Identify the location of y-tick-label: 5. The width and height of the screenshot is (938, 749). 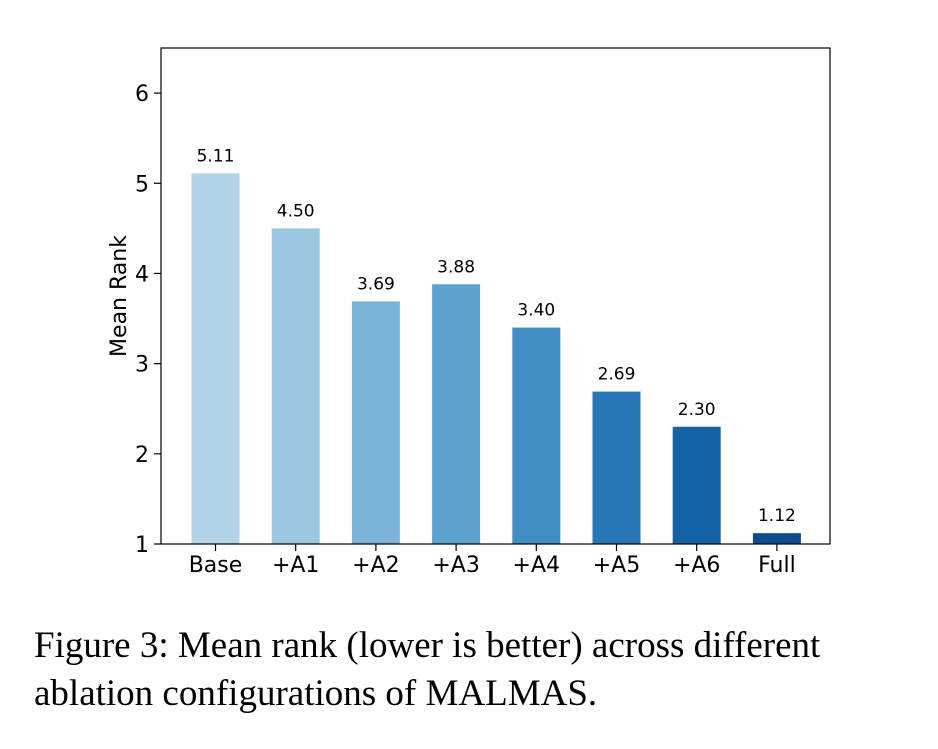
(142, 184).